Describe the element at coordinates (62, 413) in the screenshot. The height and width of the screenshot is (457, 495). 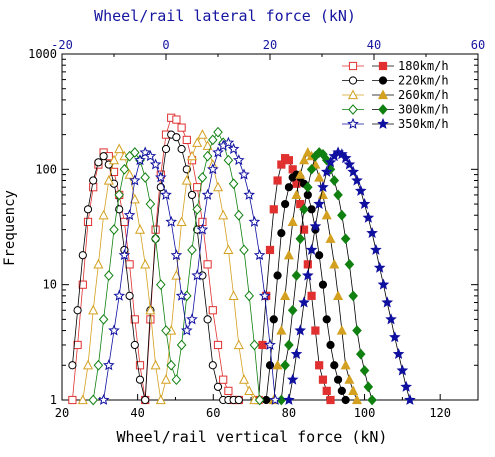
I see `x-tick-label: 20` at that location.